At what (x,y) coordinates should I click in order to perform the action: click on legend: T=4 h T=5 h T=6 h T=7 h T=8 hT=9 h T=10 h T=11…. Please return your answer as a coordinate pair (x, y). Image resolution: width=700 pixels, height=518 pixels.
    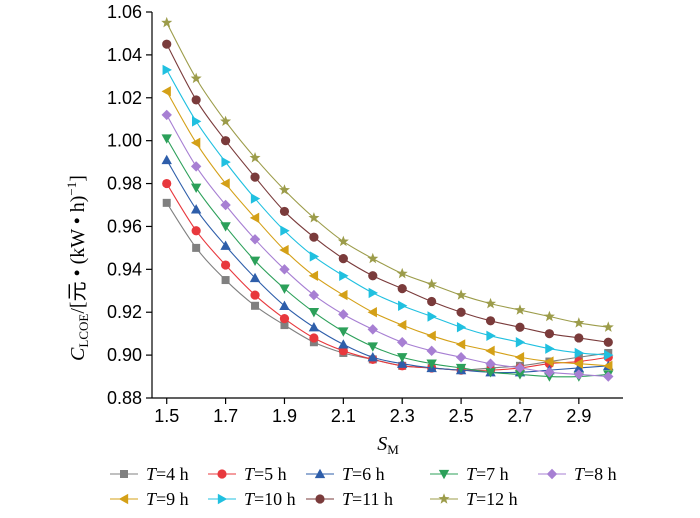
    Looking at the image, I should click on (363, 486).